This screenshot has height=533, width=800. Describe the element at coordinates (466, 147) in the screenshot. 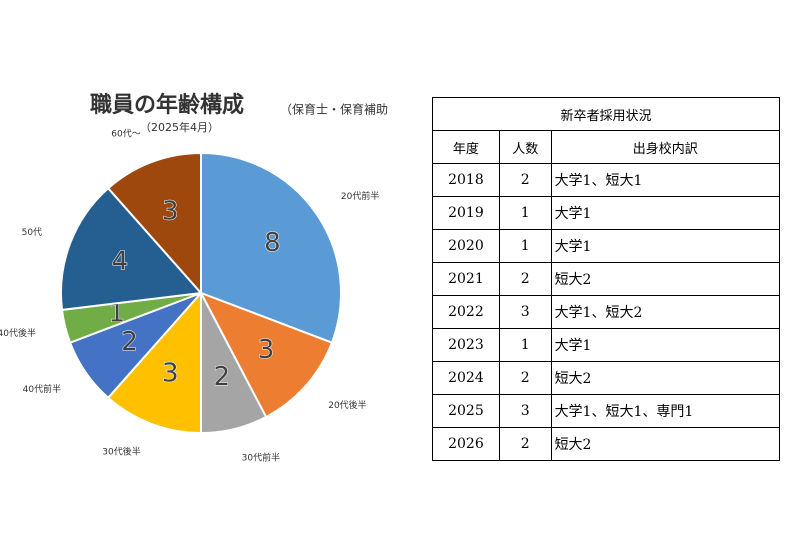

I see `column-header: 年度` at that location.